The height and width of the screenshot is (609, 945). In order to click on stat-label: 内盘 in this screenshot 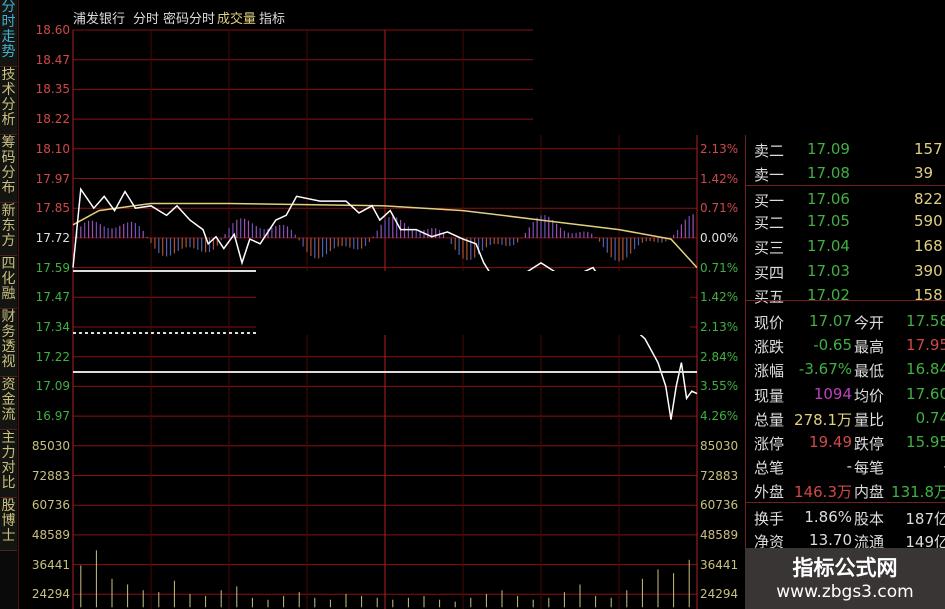, I will do `click(869, 492)`.